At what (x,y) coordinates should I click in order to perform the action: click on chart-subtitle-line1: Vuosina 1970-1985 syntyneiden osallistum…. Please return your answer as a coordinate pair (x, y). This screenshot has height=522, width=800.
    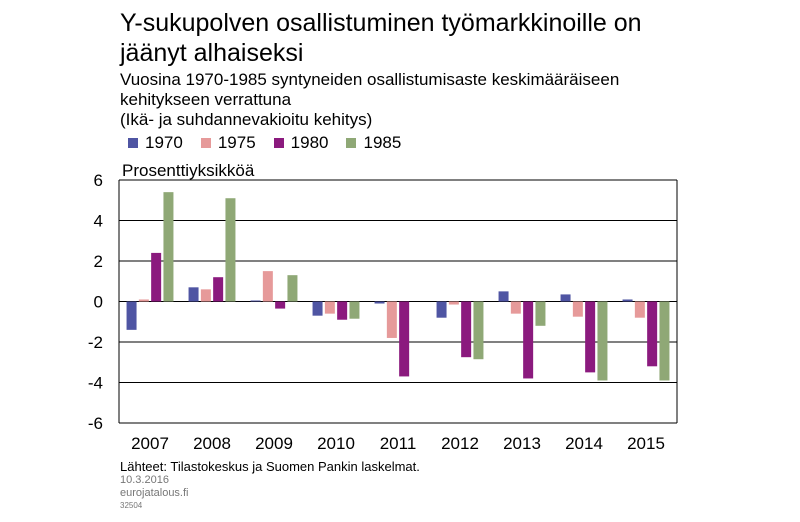
    Looking at the image, I should click on (370, 89).